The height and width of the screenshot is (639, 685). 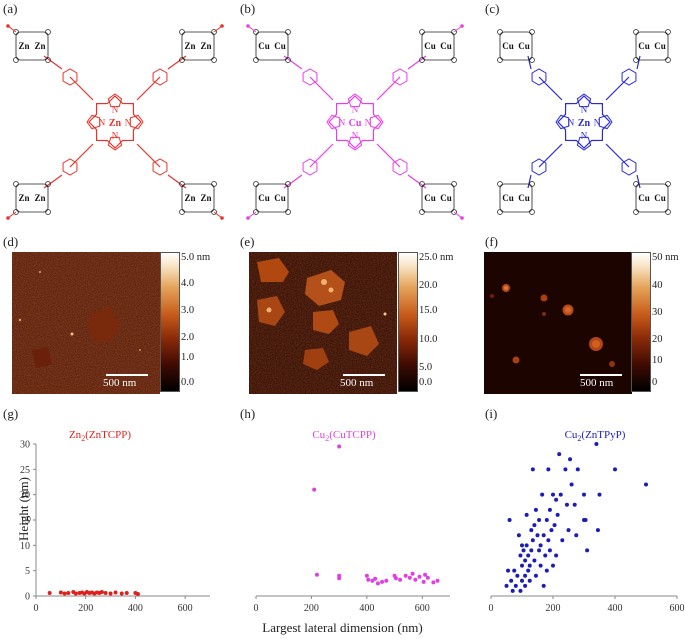 I want to click on arrow-head, so click(x=248, y=26).